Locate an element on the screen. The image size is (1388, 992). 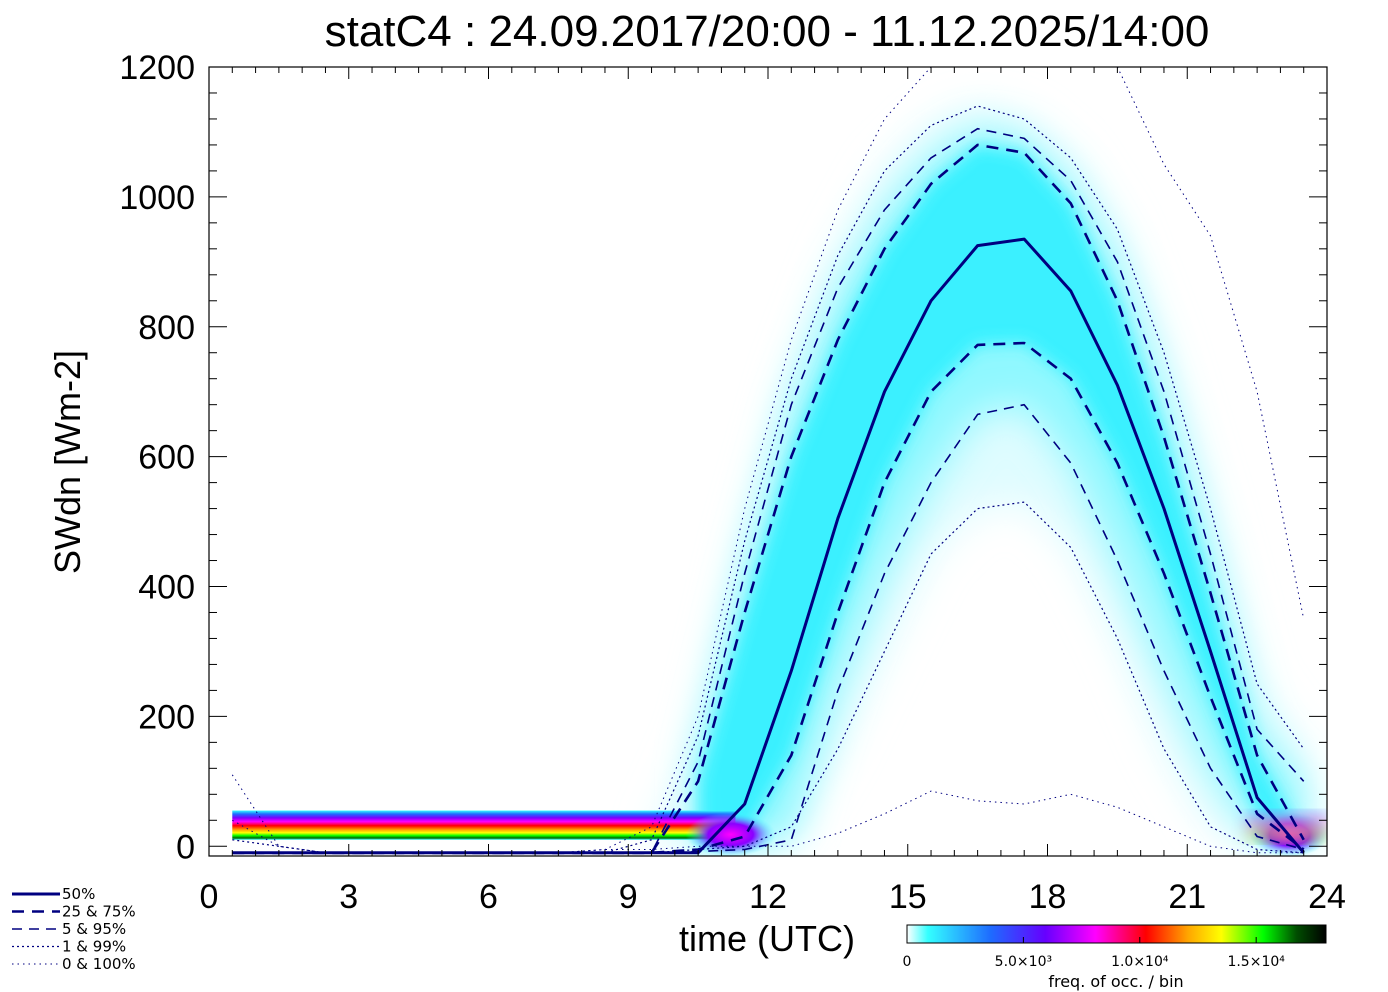
y-tick-label: 600 is located at coordinates (166, 458).